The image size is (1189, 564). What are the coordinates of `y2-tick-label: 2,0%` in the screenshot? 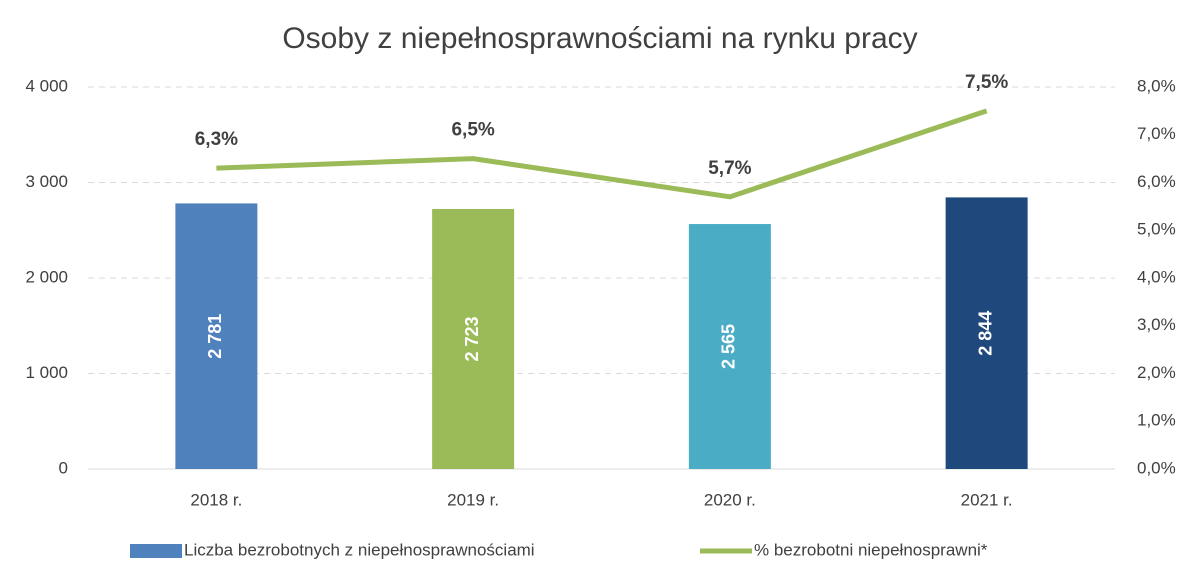 It's located at (1156, 372).